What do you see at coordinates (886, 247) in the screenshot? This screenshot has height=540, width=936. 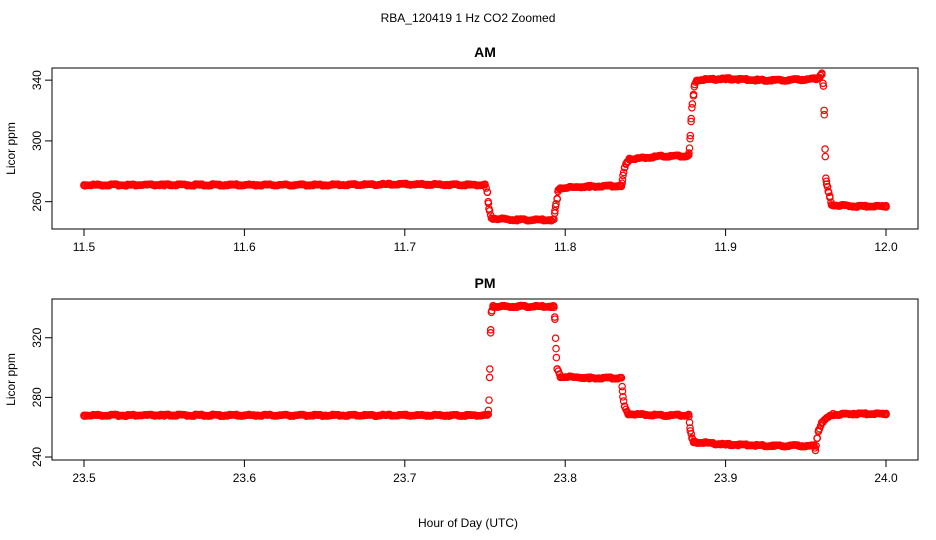 I see `am-x-tick-label: 12.0` at bounding box center [886, 247].